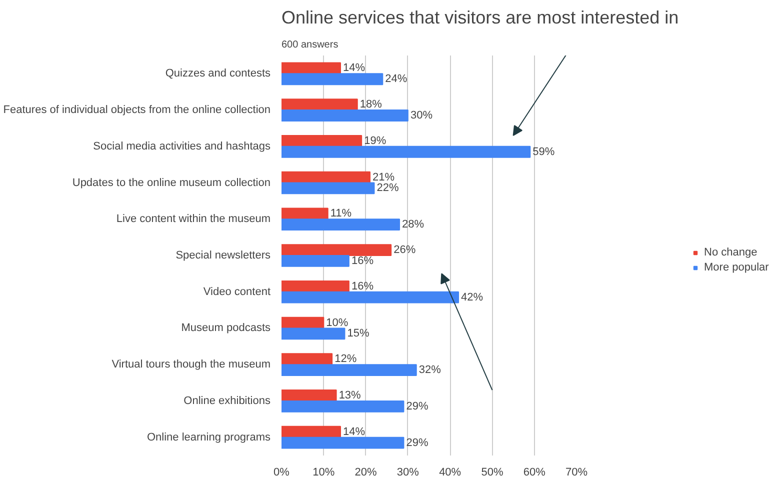  I want to click on data-label: 13%, so click(350, 396).